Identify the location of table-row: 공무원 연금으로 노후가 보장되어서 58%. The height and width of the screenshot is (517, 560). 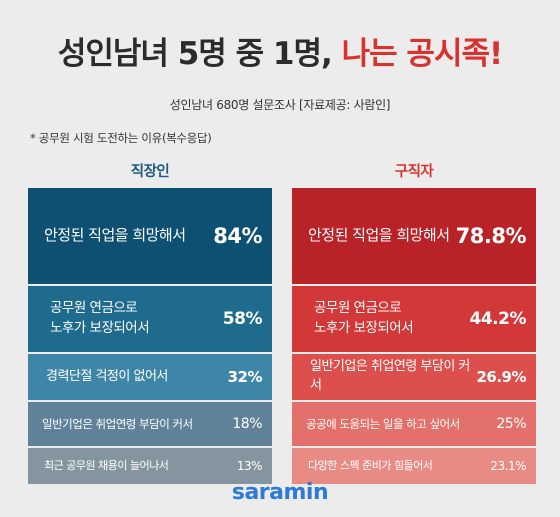
(150, 319).